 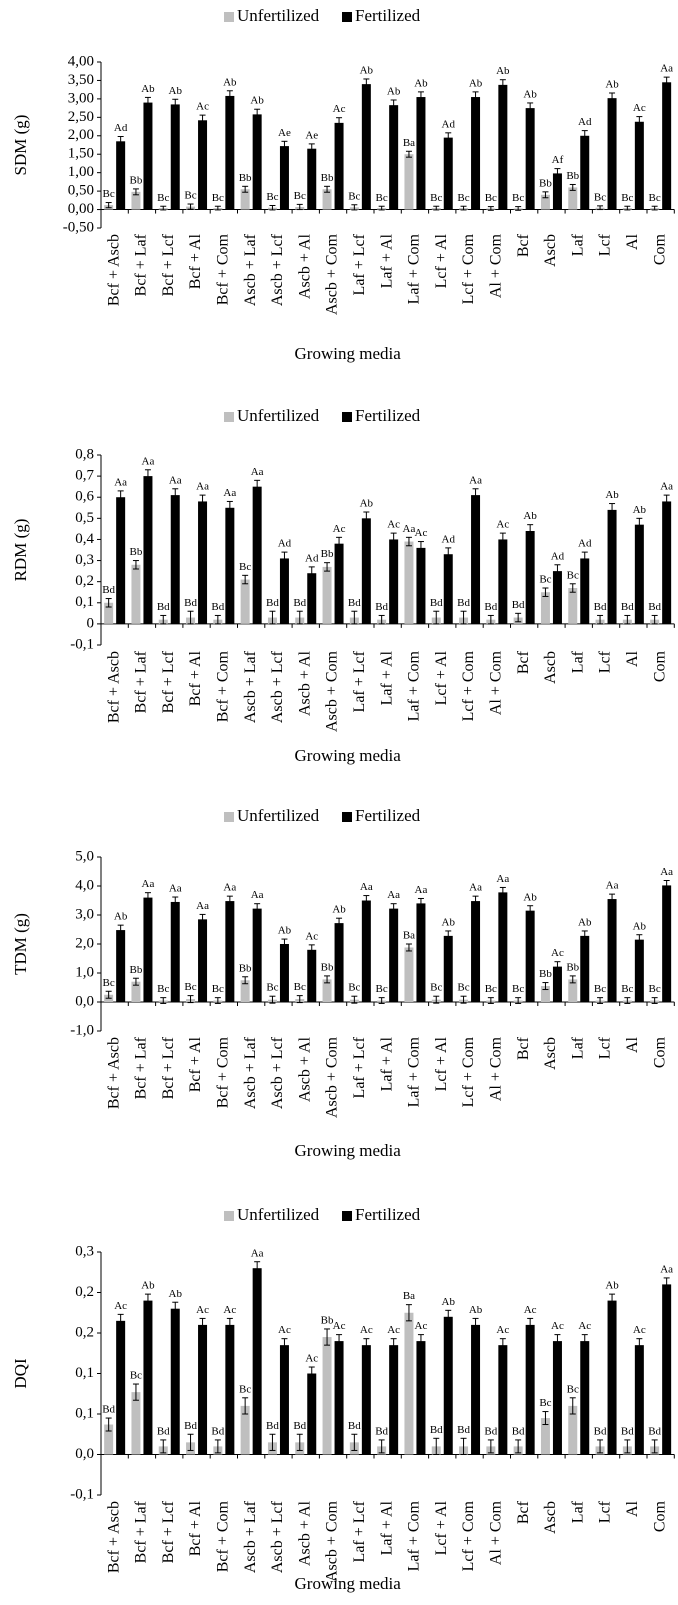 What do you see at coordinates (332, 691) in the screenshot?
I see `x-tick-label: Ascb + Com` at bounding box center [332, 691].